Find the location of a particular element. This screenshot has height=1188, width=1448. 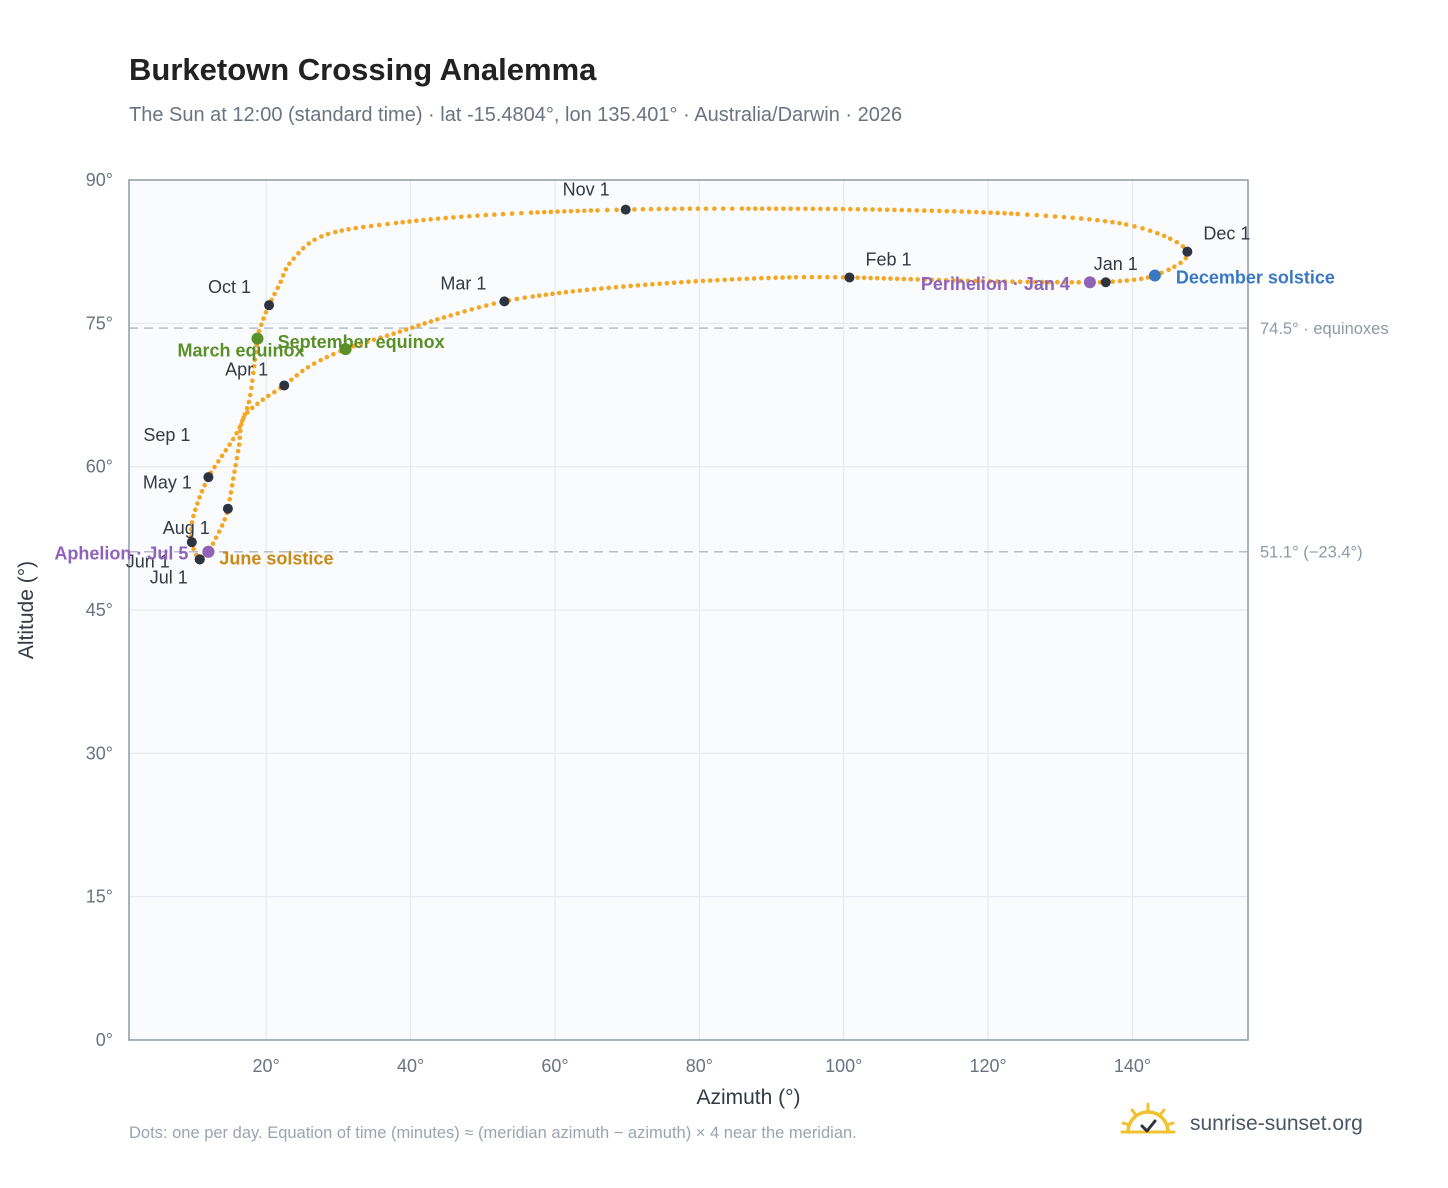

reference-line-label: 51.1° (−23.4°) is located at coordinates (1311, 553).